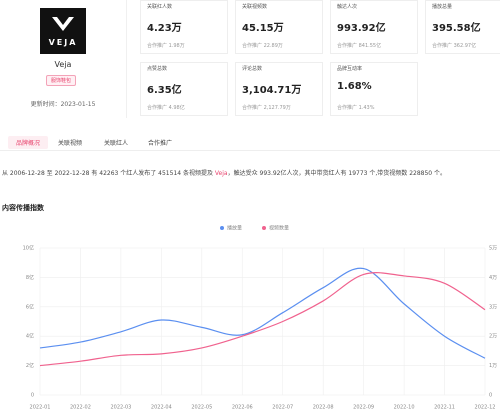 The image size is (500, 413). What do you see at coordinates (356, 108) in the screenshot?
I see `stat-sub: 合作推广 1.43%` at bounding box center [356, 108].